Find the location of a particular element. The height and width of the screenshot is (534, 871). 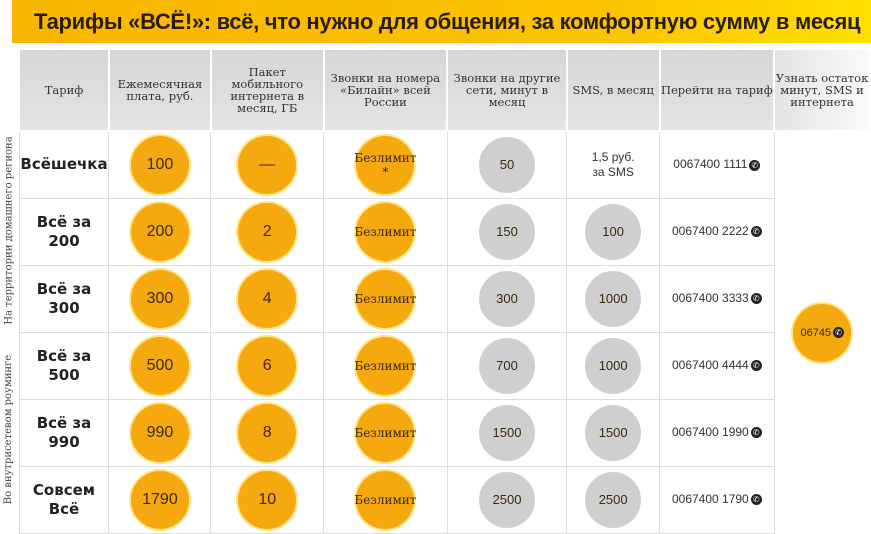

sms-cell: 1500 is located at coordinates (613, 432).